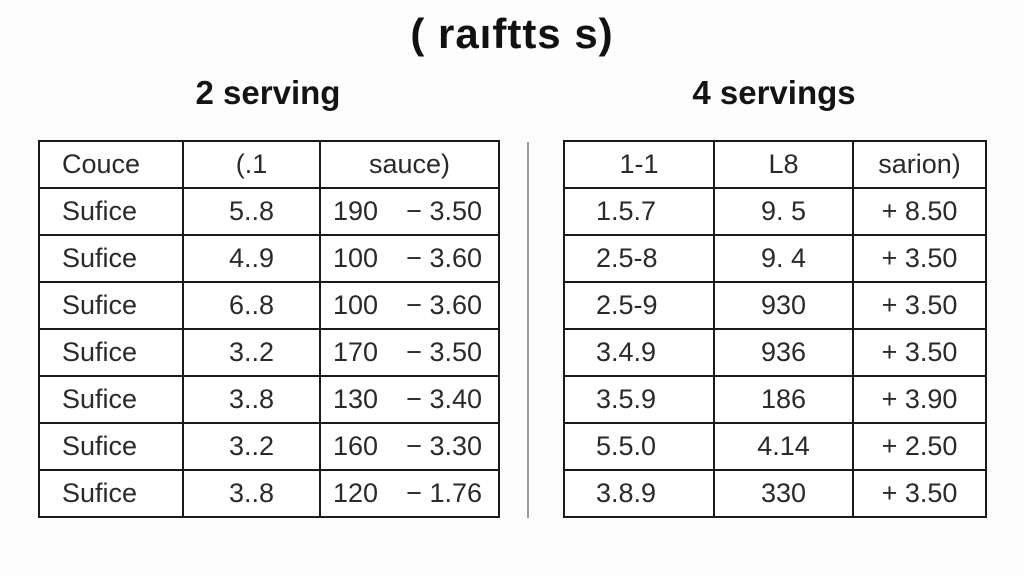  I want to click on table-row: Sufice 5..8 190 − 3.50, so click(269, 211).